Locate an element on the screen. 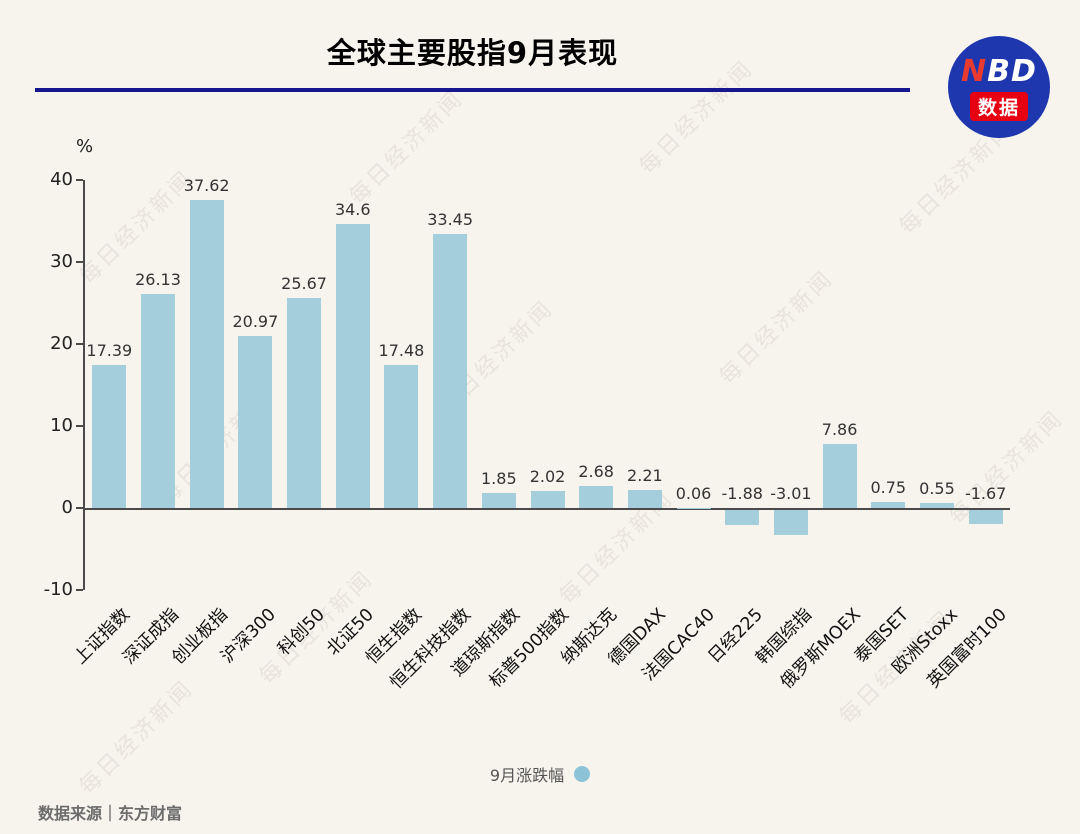  chart-title: 全球主要股指9月表现 is located at coordinates (472, 53).